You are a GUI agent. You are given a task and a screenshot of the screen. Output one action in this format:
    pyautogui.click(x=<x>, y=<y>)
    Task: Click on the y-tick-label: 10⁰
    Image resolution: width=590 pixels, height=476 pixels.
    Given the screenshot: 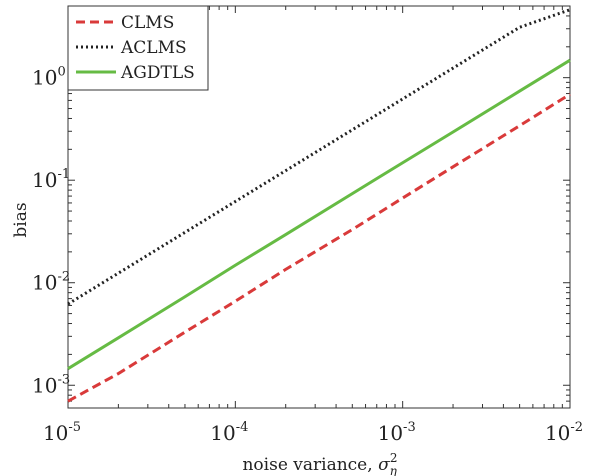 What is the action you would take?
    pyautogui.click(x=49, y=77)
    